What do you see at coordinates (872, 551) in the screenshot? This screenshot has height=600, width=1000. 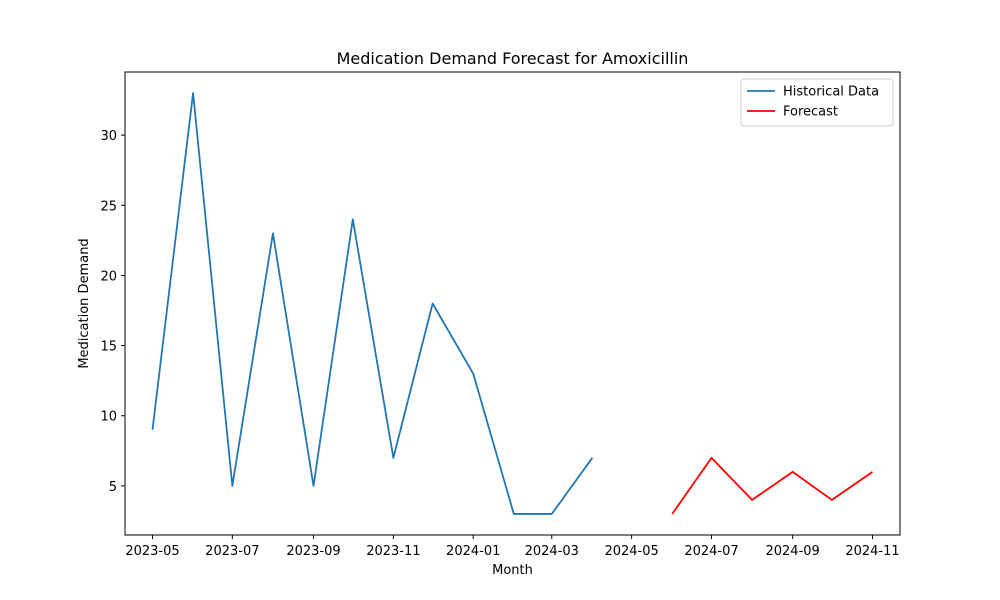 I see `x-tick-label: 2024-11` at bounding box center [872, 551].